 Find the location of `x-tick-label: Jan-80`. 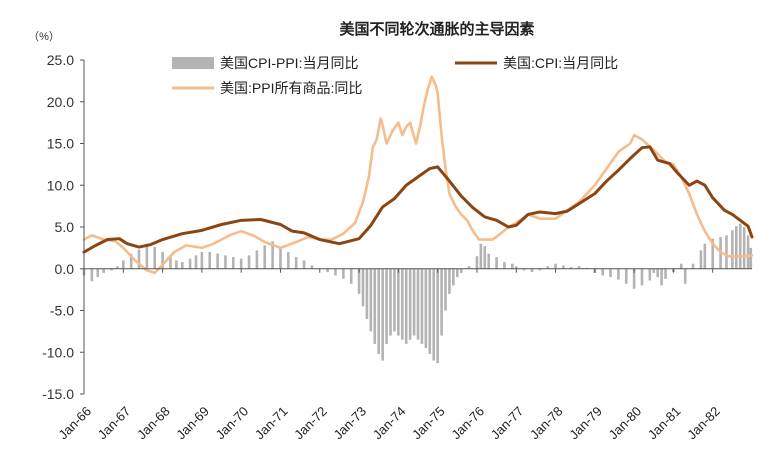

x-tick-label: Jan-80 is located at coordinates (625, 423).